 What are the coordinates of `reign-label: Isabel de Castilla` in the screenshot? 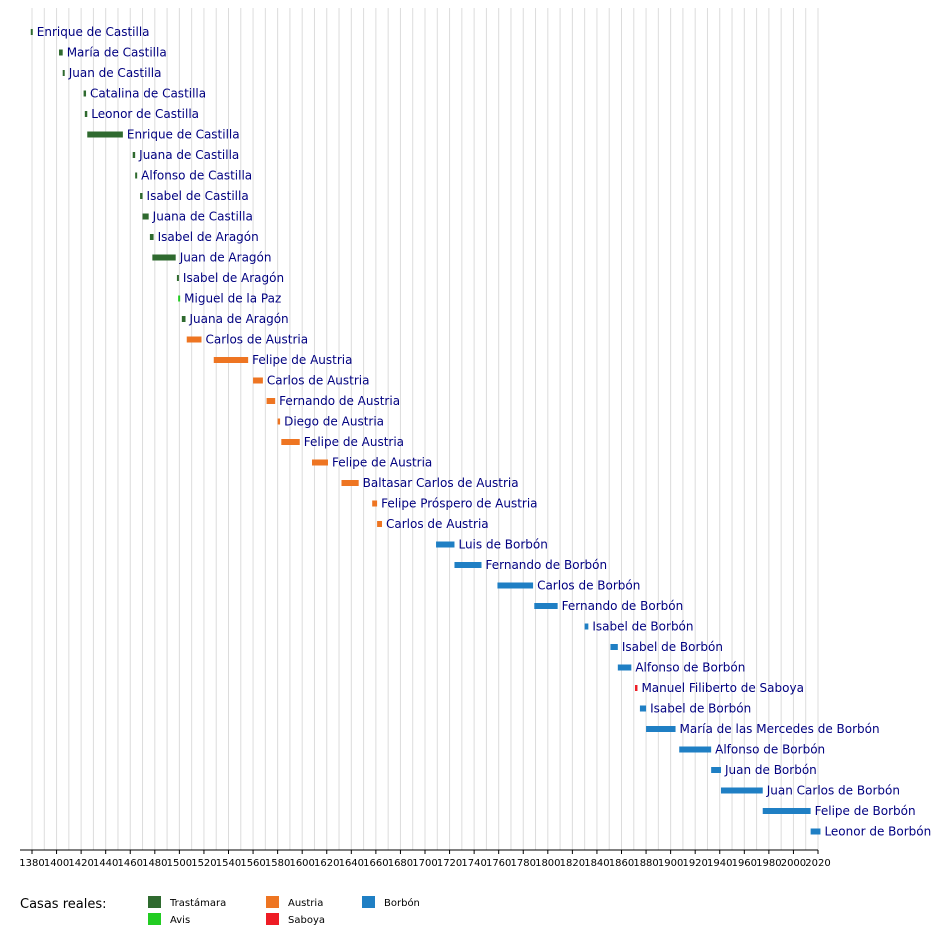 It's located at (198, 196).